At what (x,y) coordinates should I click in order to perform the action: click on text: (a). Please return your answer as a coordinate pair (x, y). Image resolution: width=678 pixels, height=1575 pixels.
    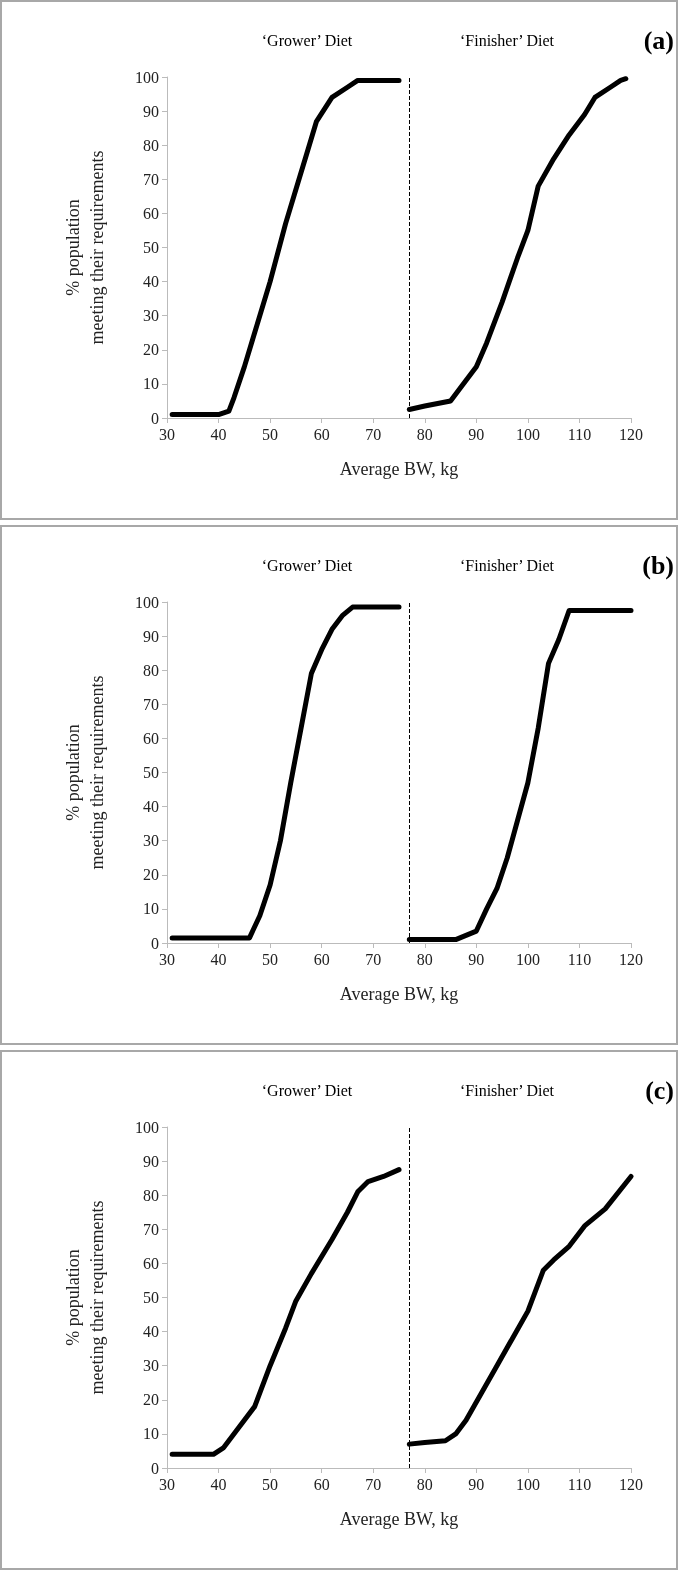
    Looking at the image, I should click on (658, 40).